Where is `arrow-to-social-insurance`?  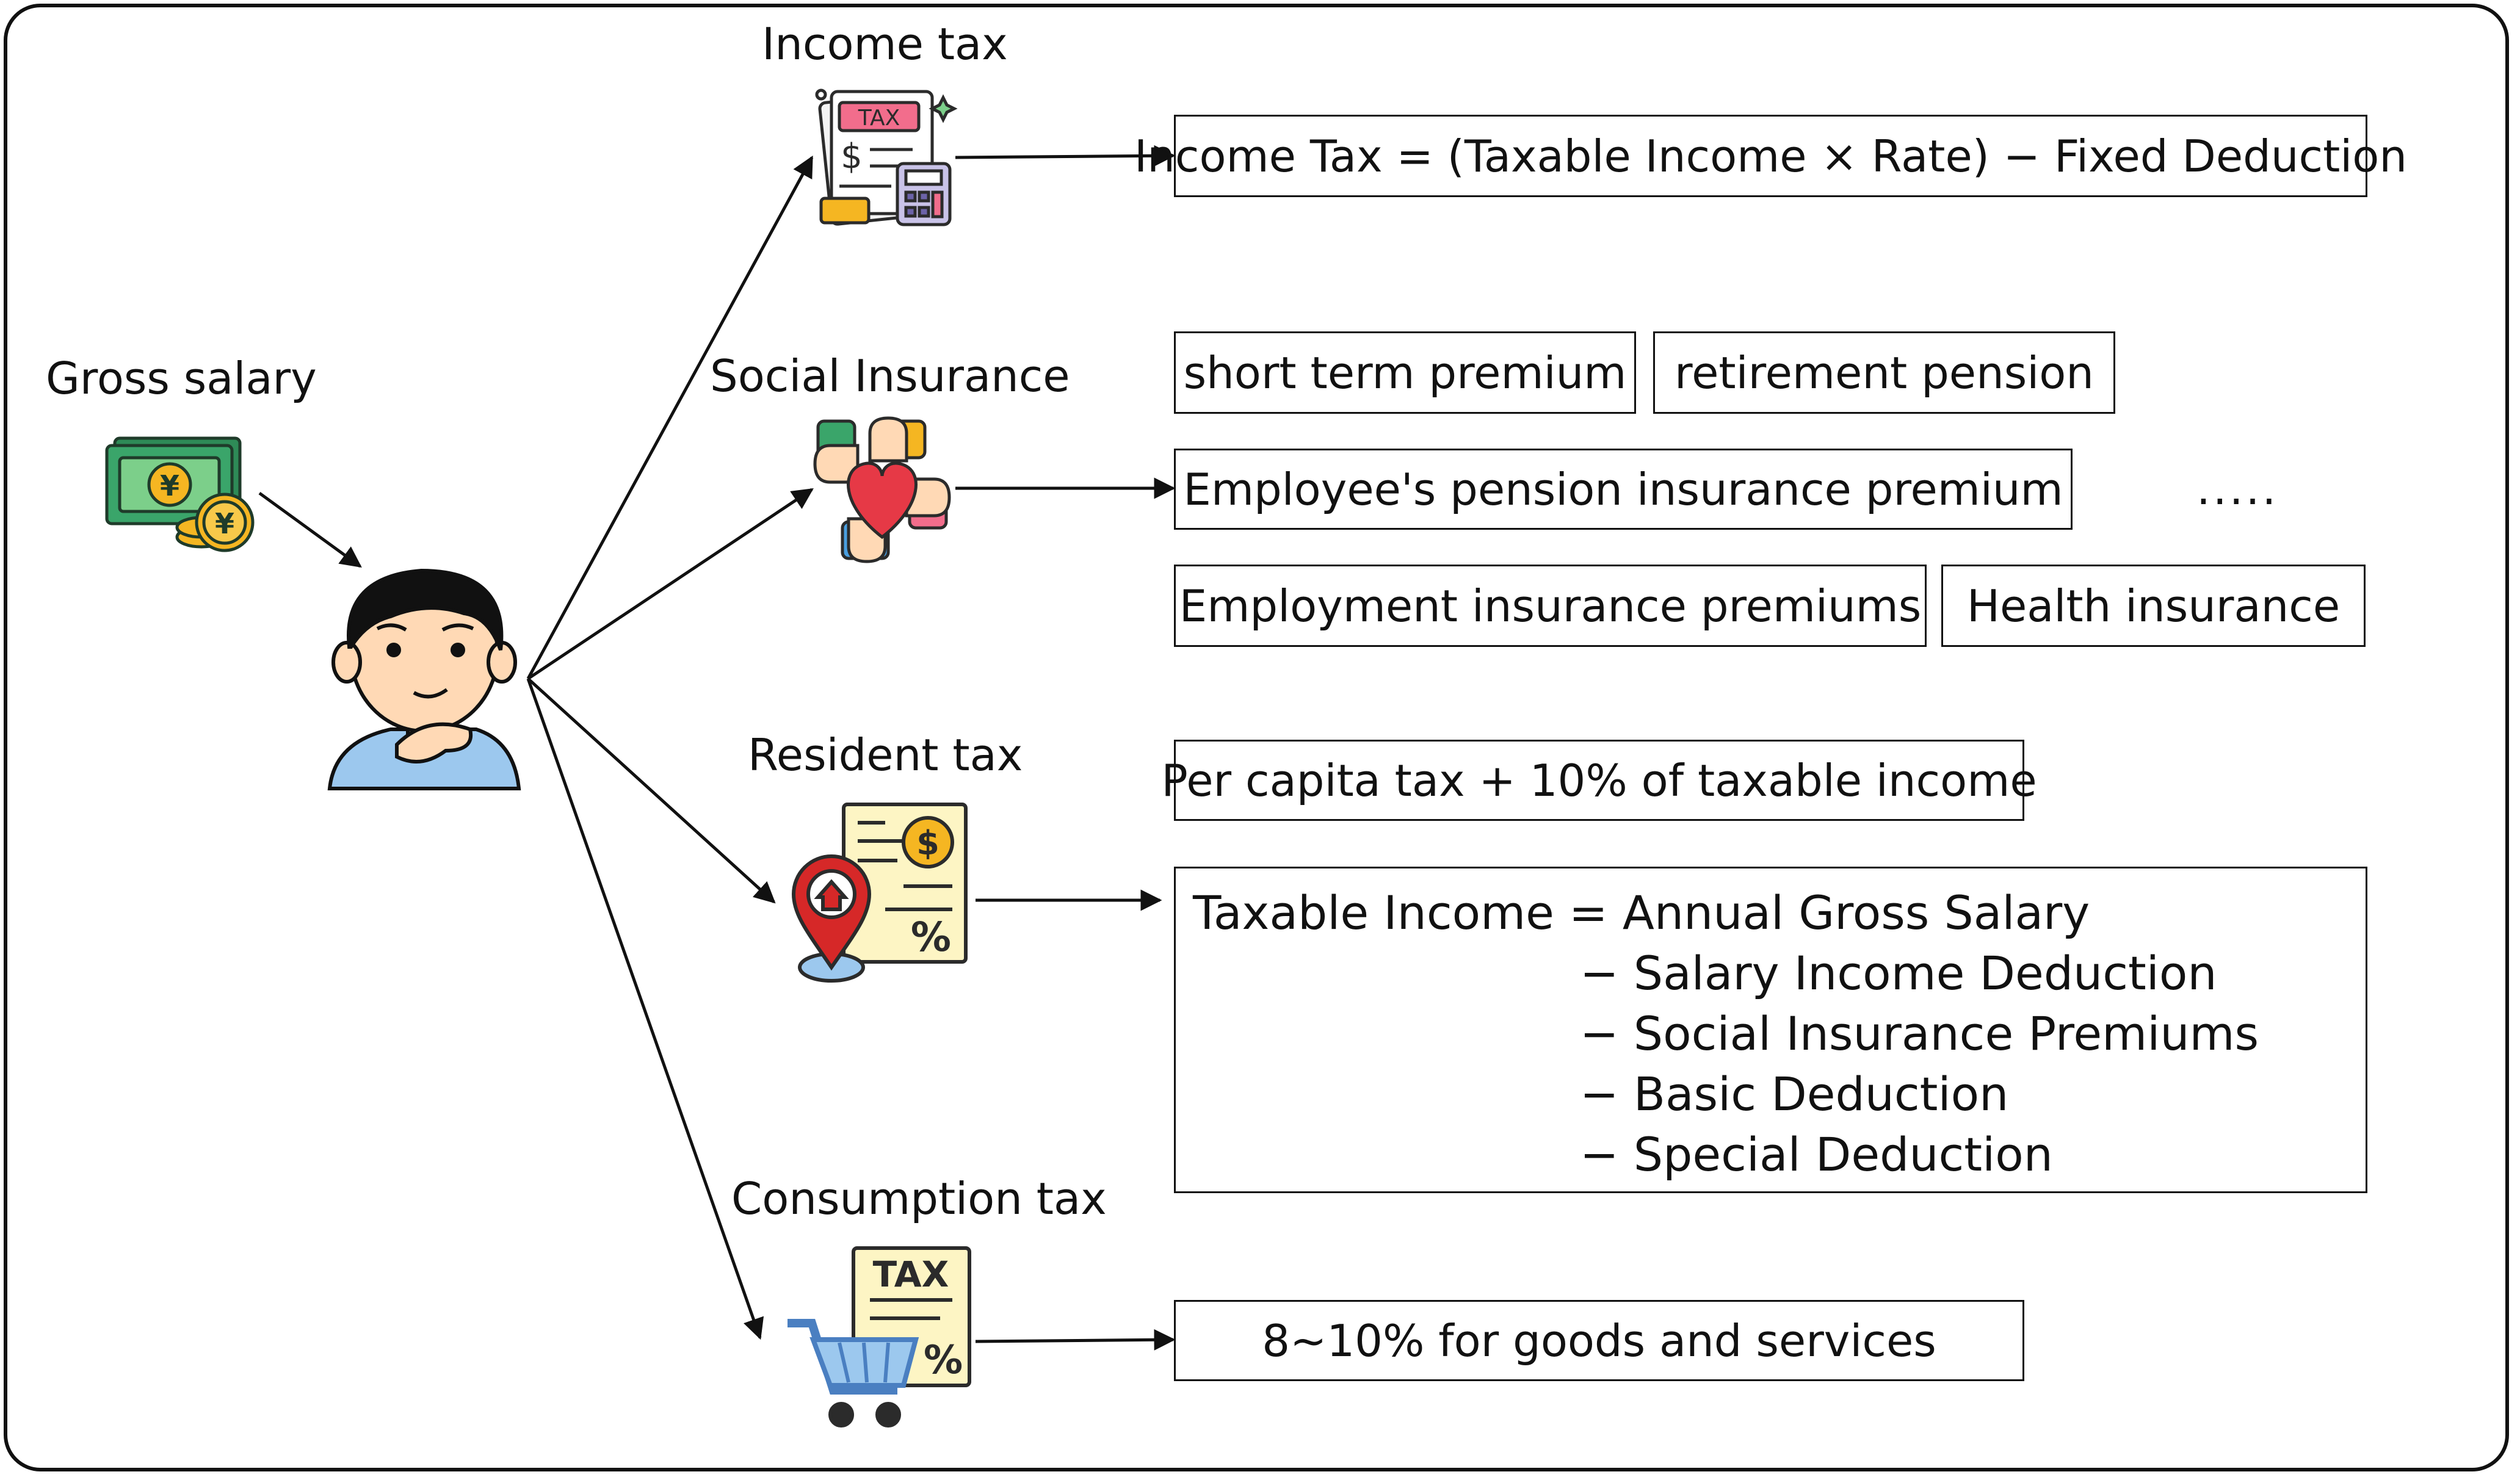
arrow-to-social-insurance is located at coordinates (670, 584).